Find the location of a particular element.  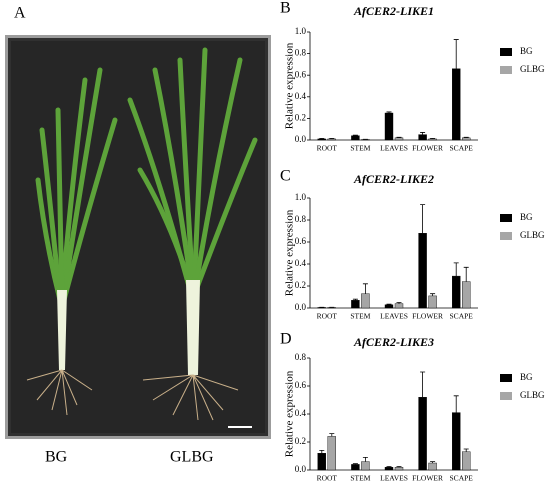

panel-label: C is located at coordinates (285, 176).